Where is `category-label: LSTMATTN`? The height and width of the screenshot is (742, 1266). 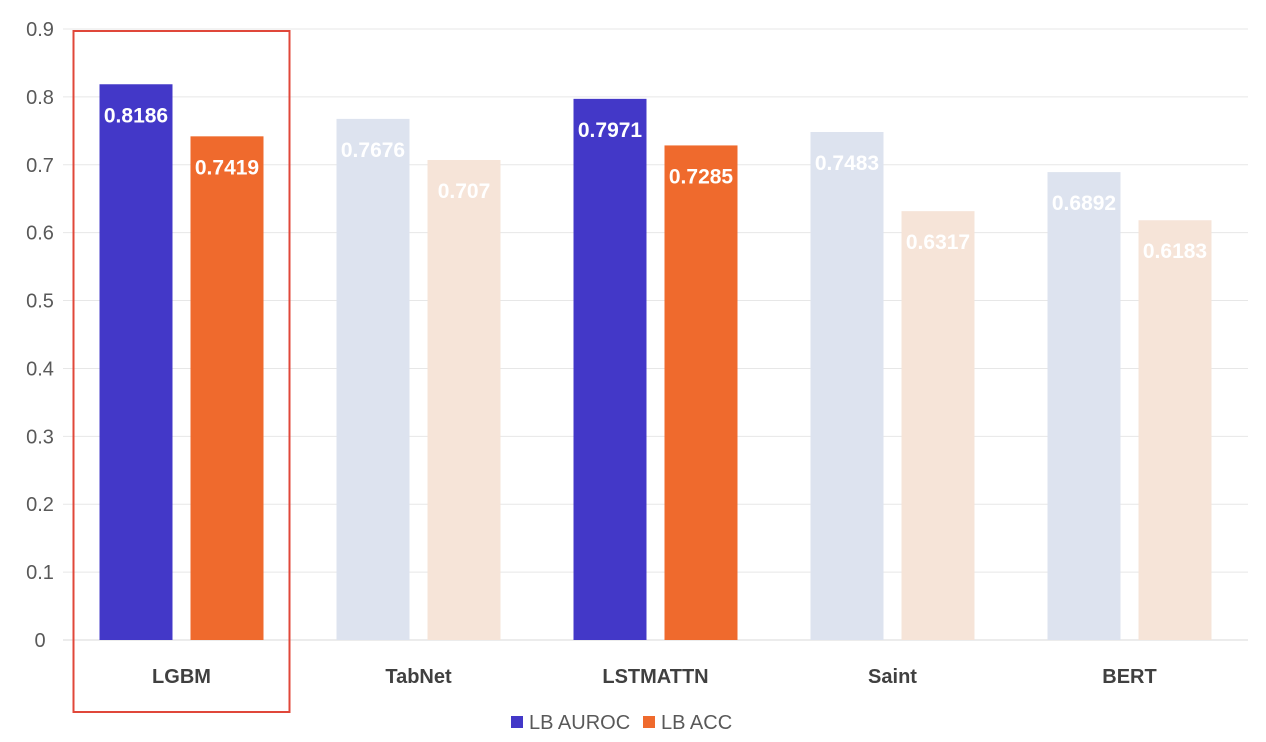 category-label: LSTMATTN is located at coordinates (655, 677).